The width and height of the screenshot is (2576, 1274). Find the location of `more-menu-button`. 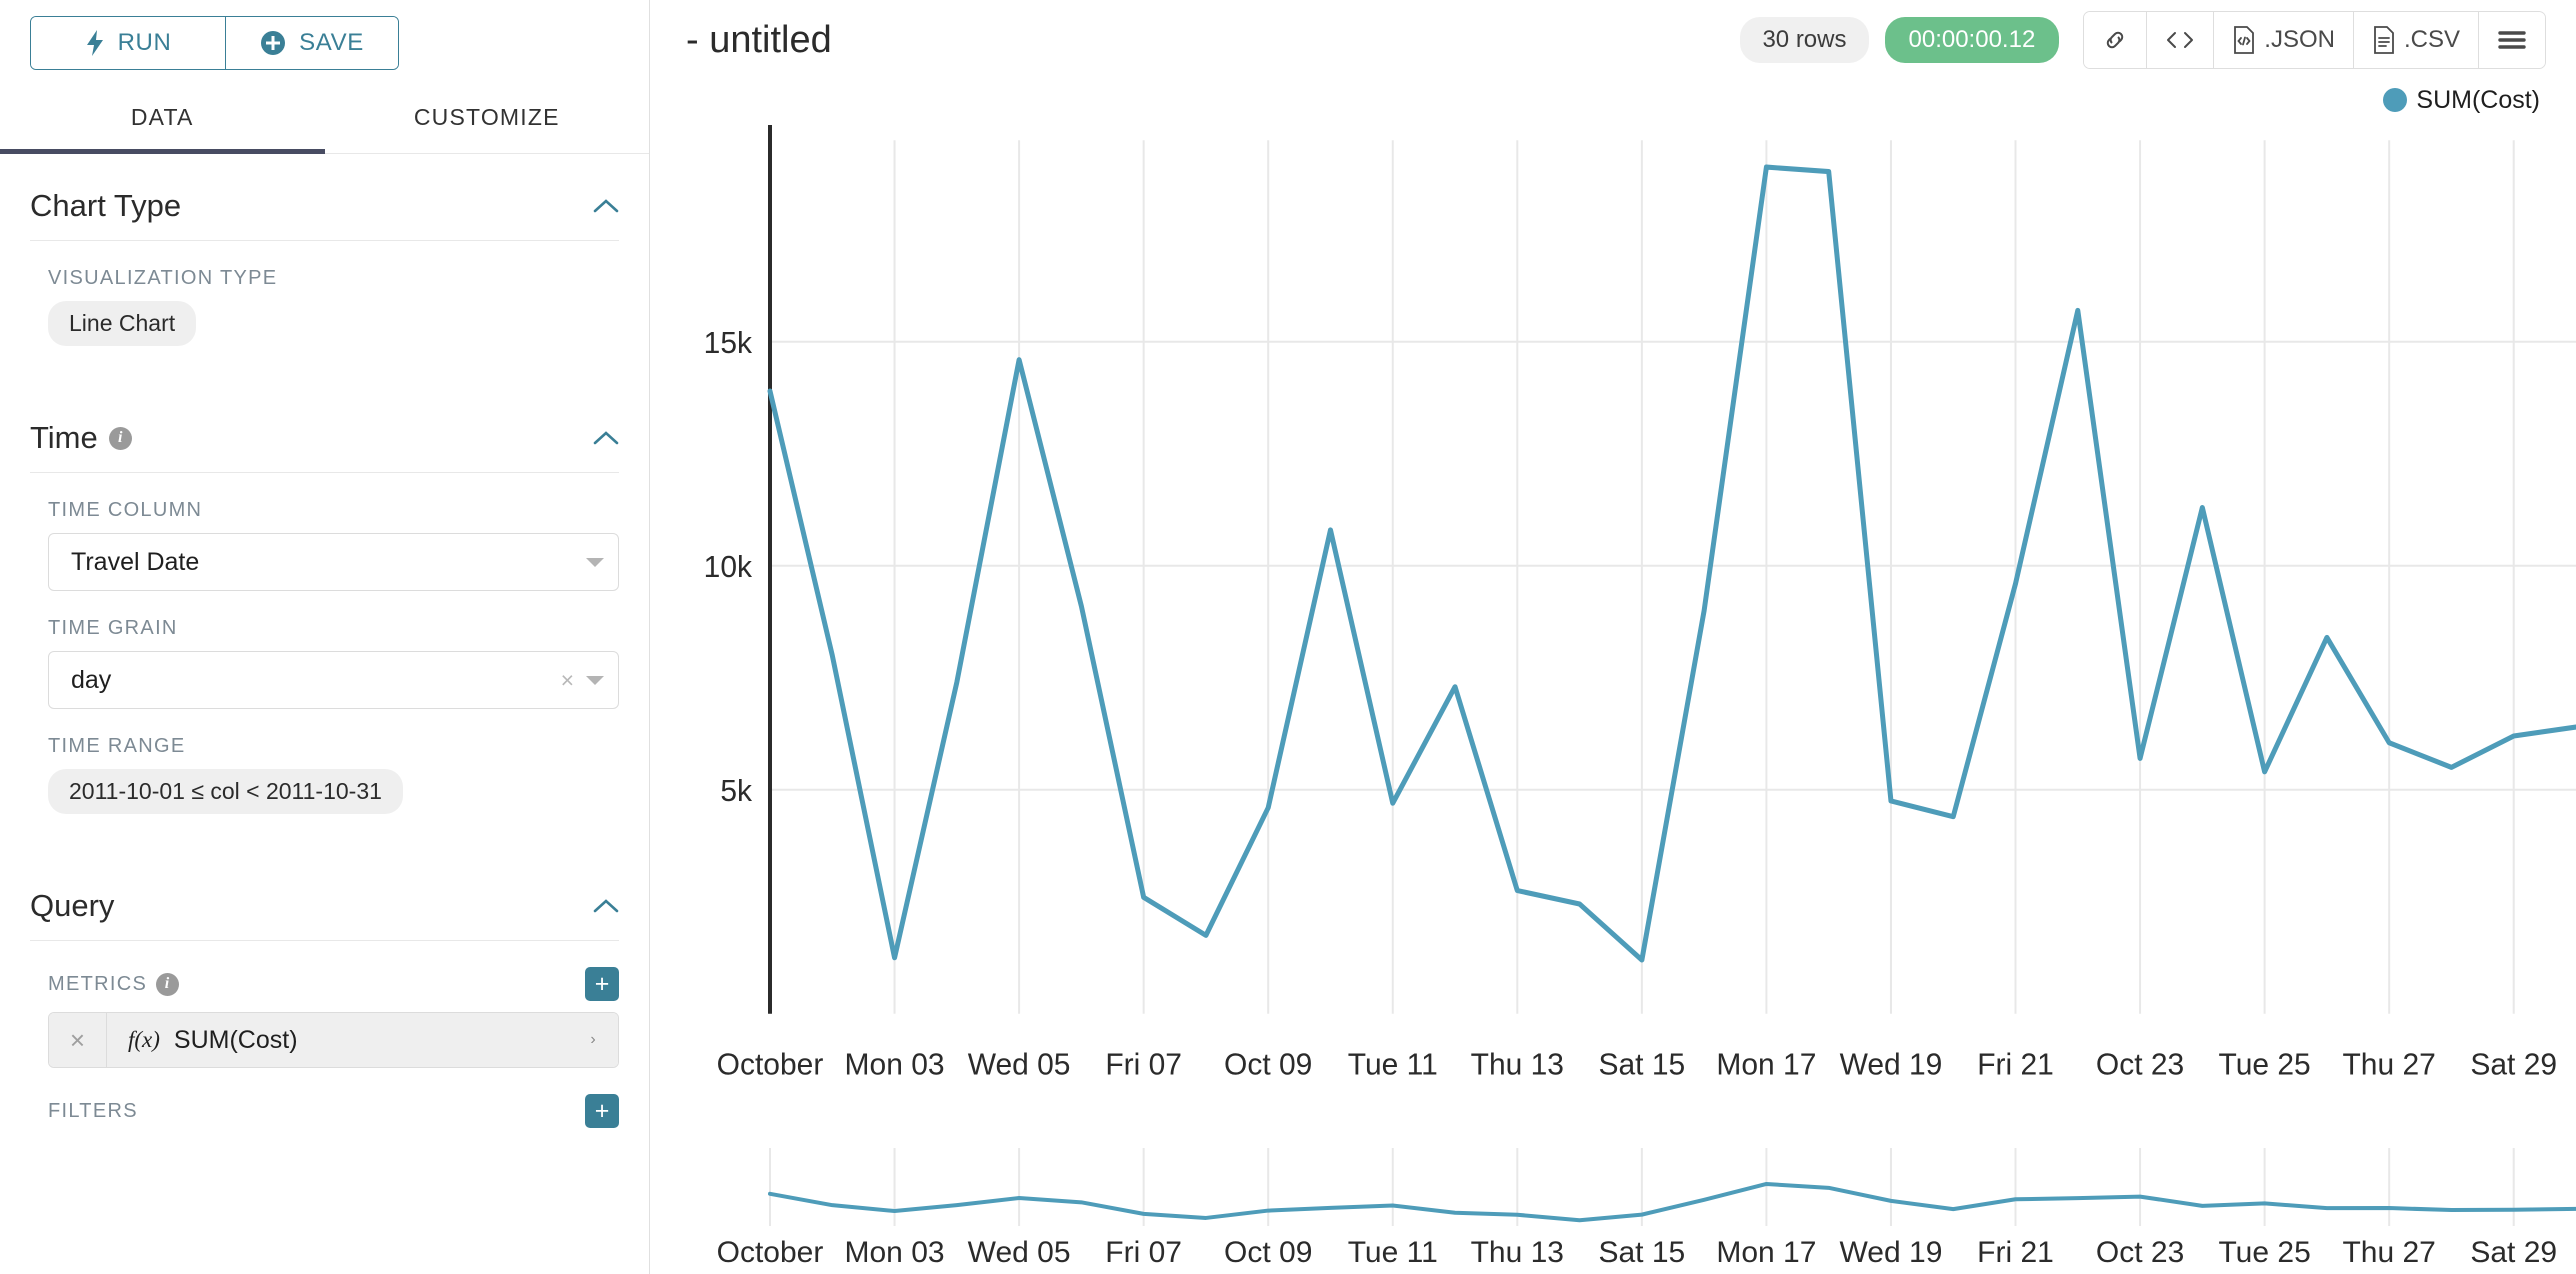

more-menu-button is located at coordinates (2512, 40).